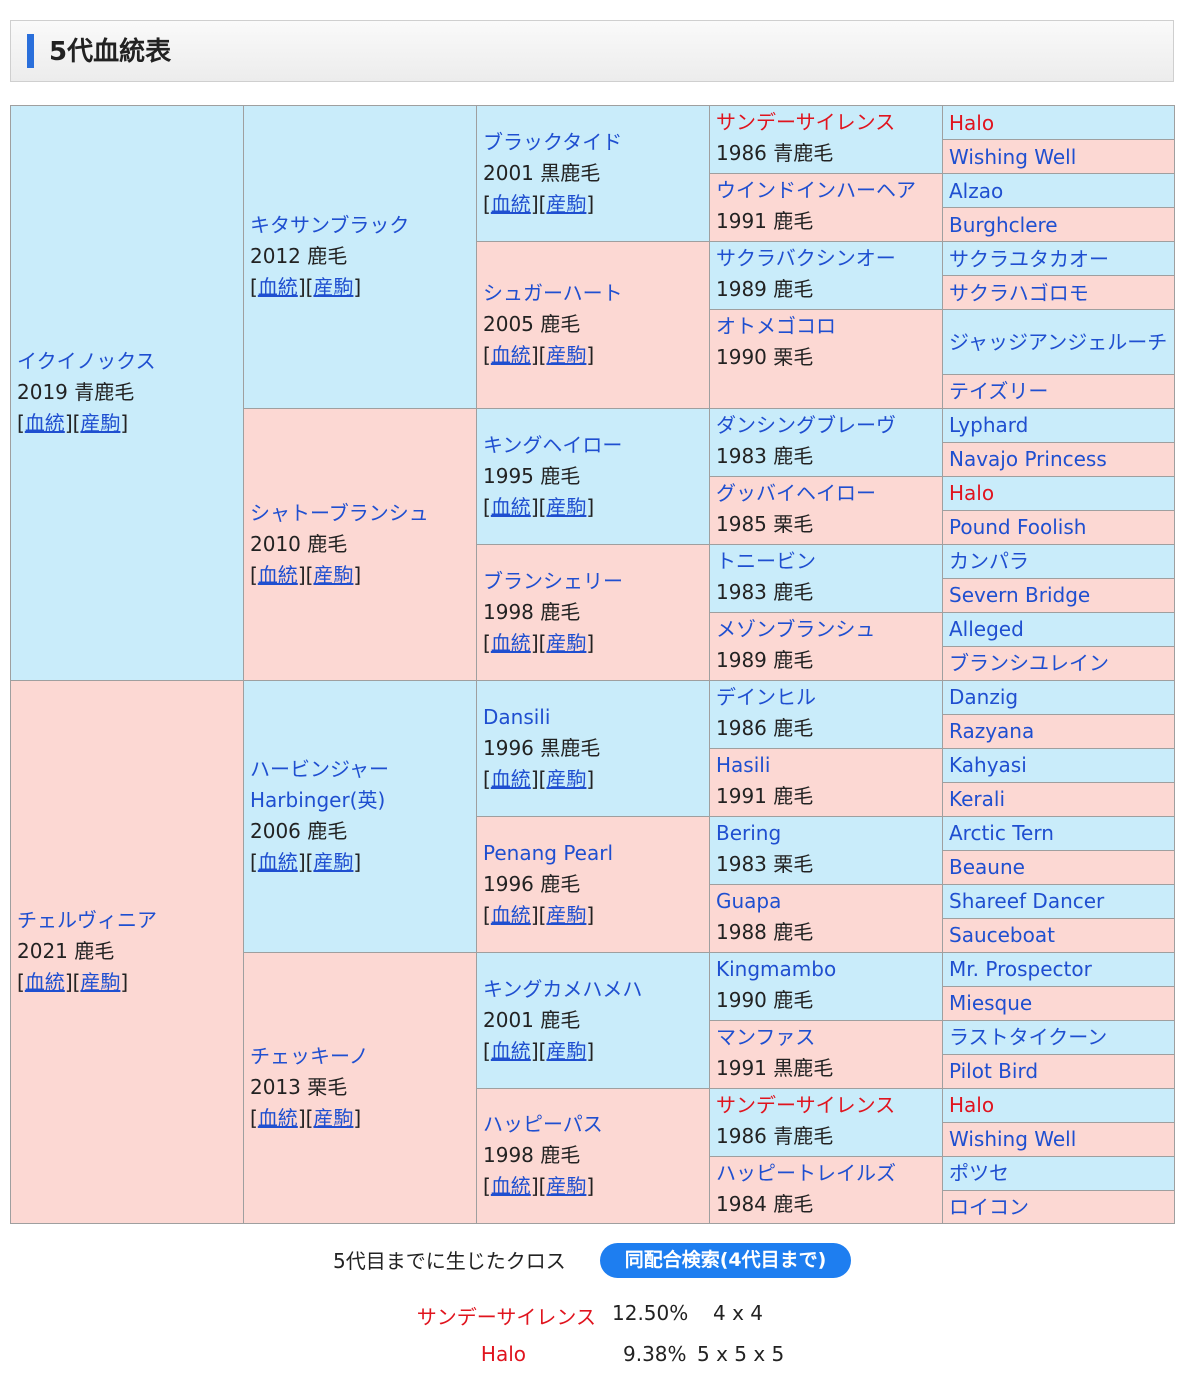 The image size is (1190, 1375). Describe the element at coordinates (992, 731) in the screenshot. I see `horse-name-link: Razyana` at that location.